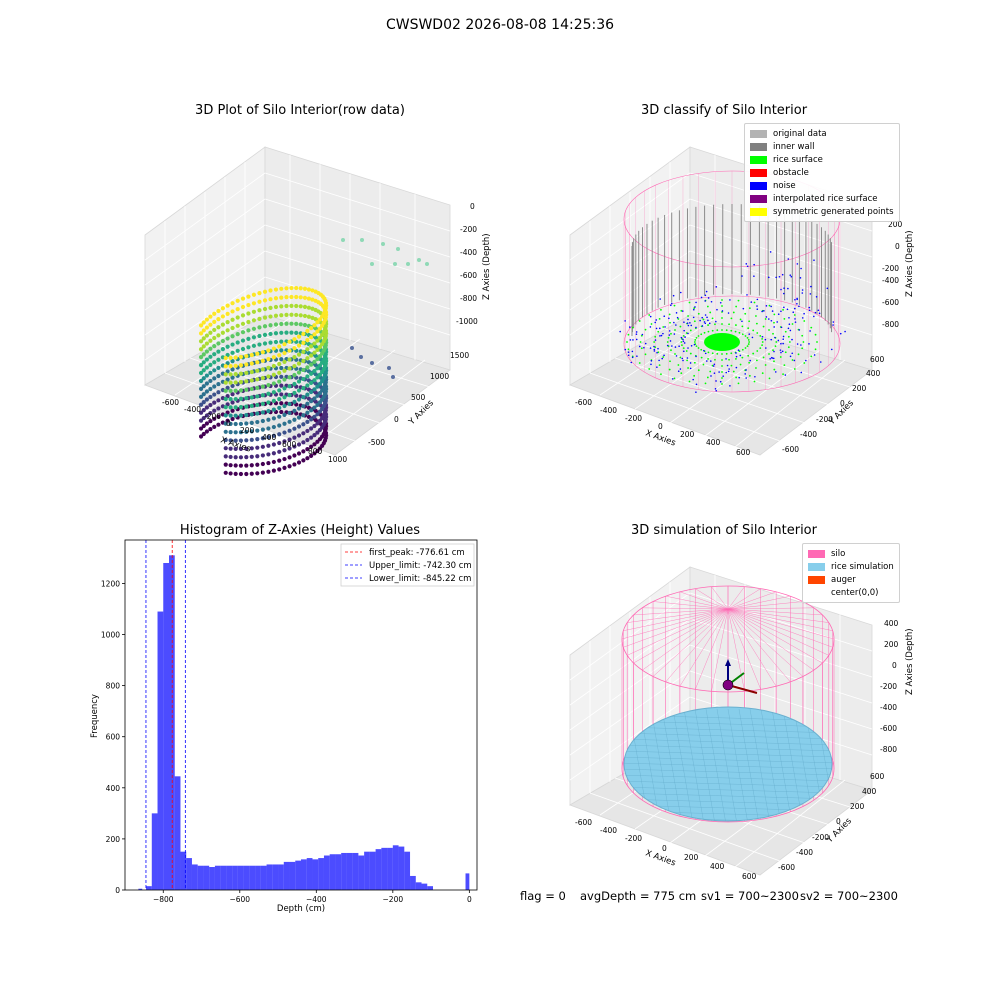 This screenshot has width=1000, height=1000. What do you see at coordinates (212, 878) in the screenshot?
I see `histogram-bar` at bounding box center [212, 878].